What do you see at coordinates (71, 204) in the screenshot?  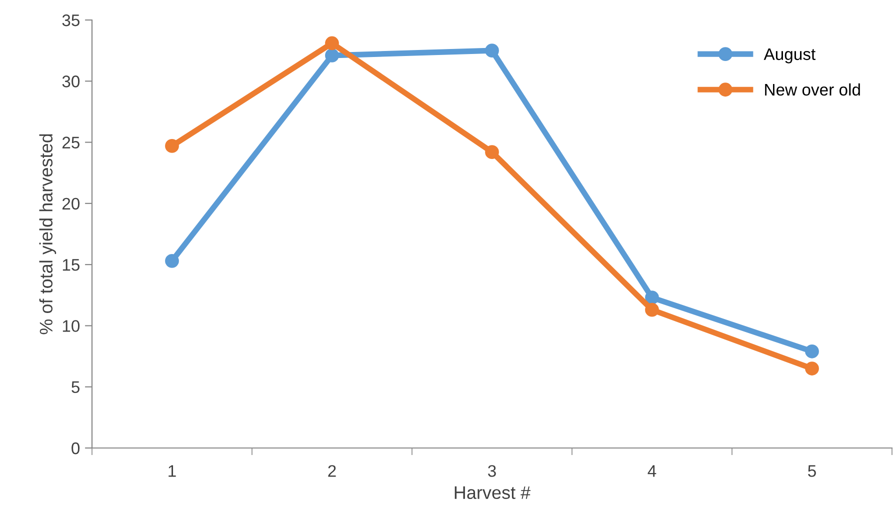 I see `y-tick-label: 20` at bounding box center [71, 204].